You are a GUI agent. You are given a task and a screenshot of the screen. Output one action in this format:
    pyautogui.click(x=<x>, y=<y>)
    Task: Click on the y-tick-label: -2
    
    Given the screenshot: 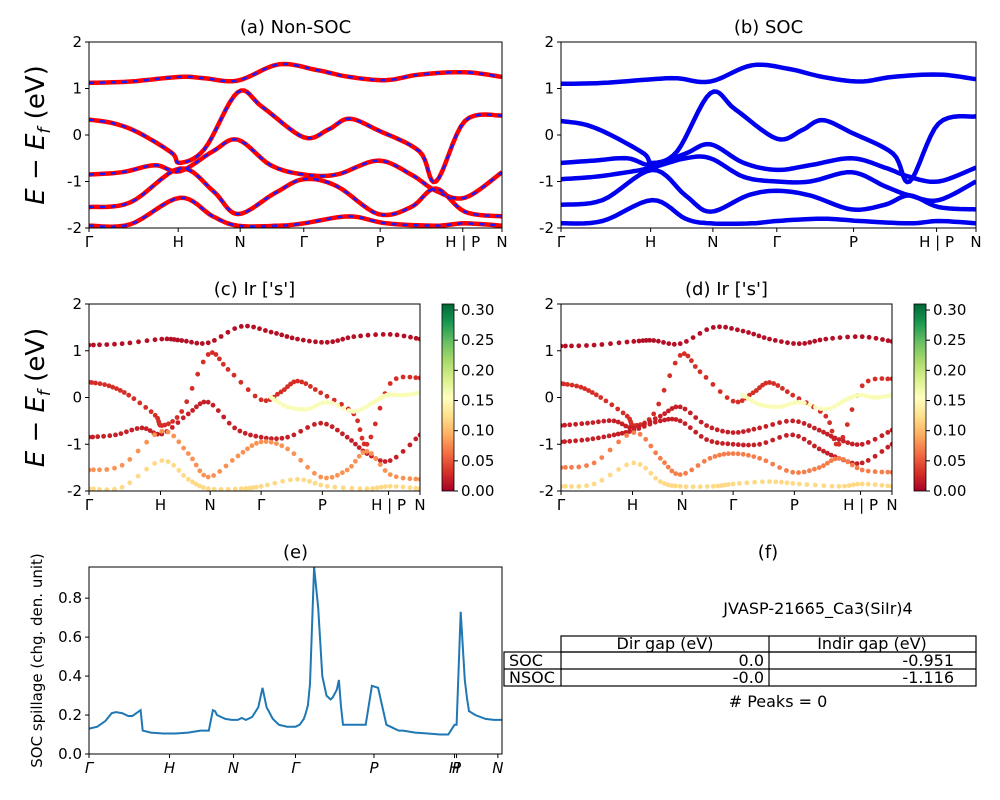 What is the action you would take?
    pyautogui.click(x=546, y=228)
    